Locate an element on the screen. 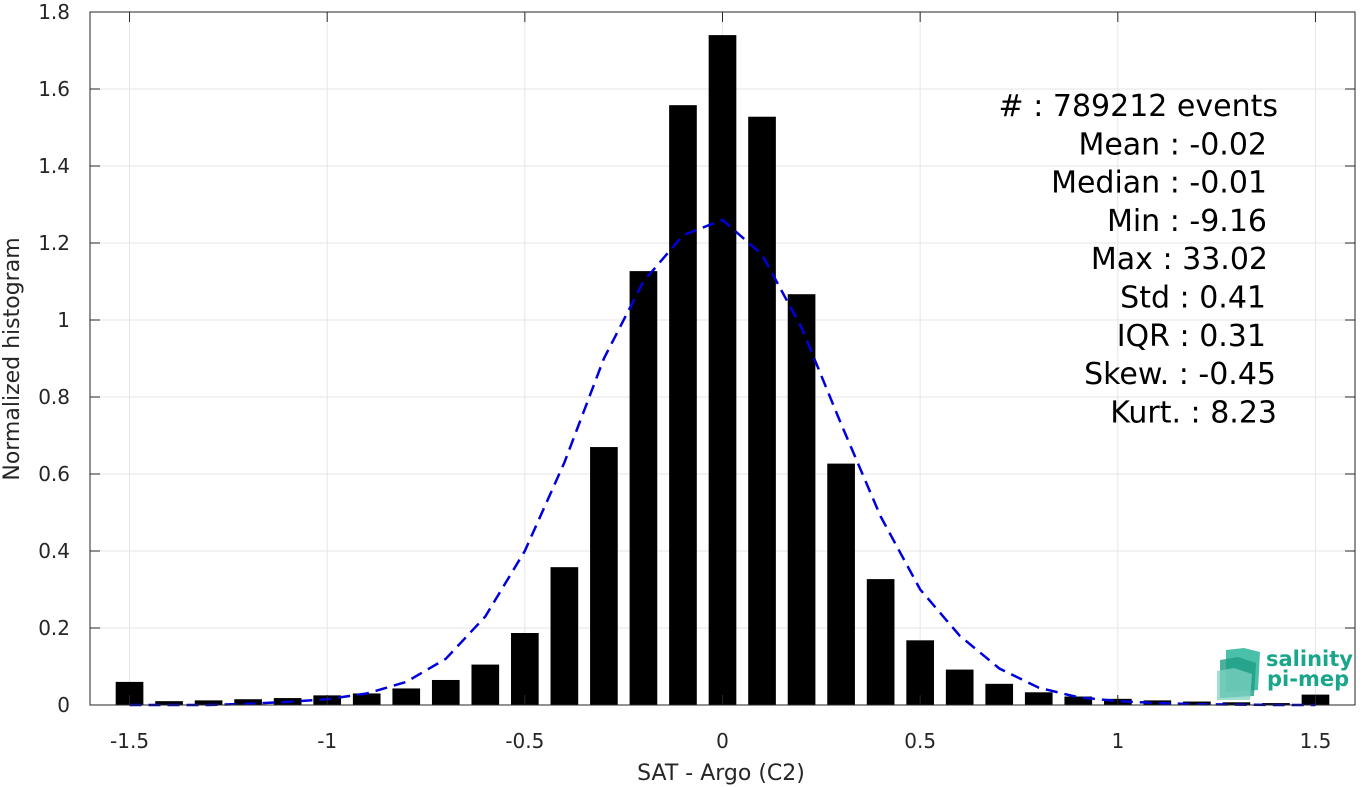 The height and width of the screenshot is (787, 1367). salinity-pimep-logo: salinity pi-mep is located at coordinates (1285, 673).